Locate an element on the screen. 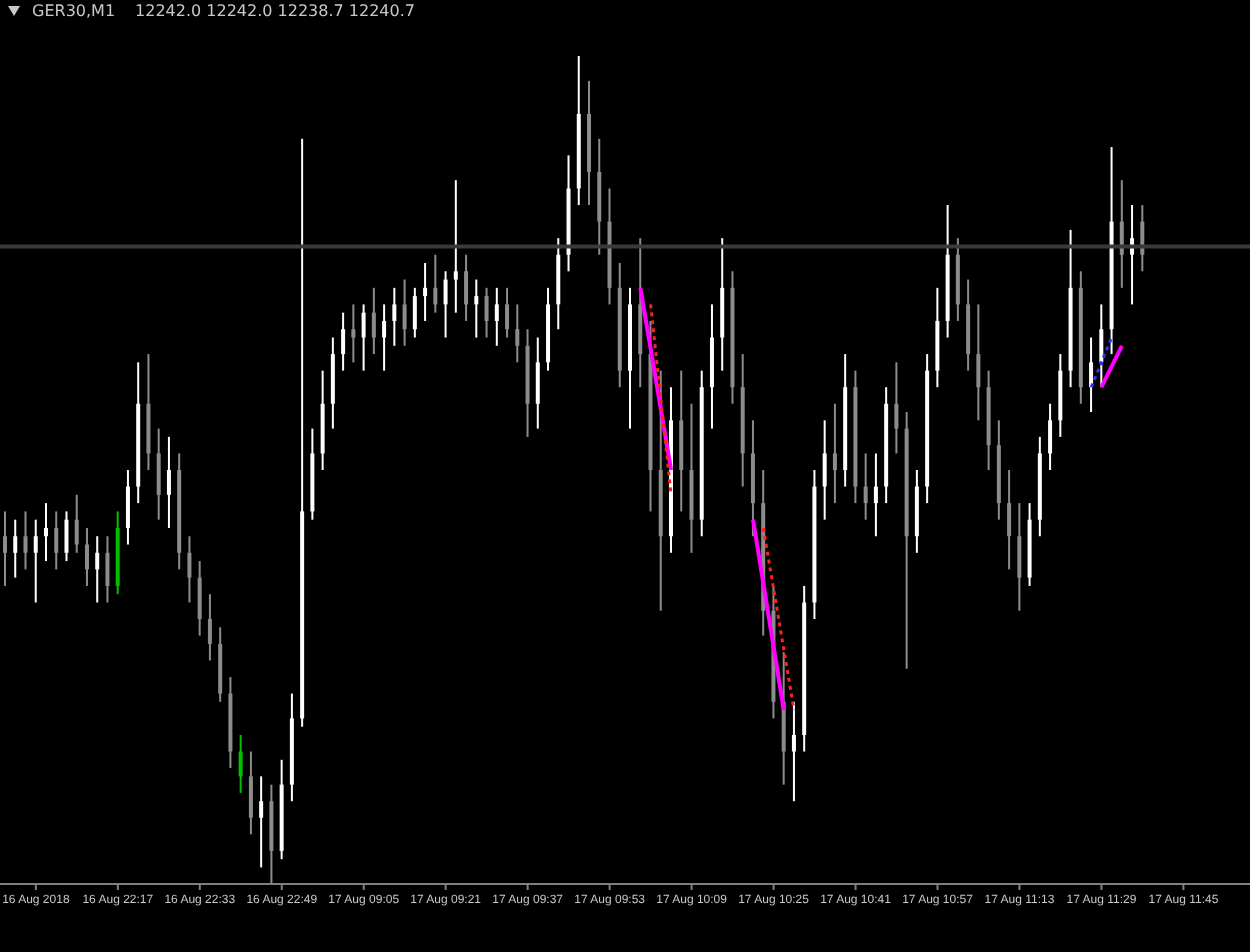  chart-subtitle: 12242.0 12242.0 12238.7 12240.7 is located at coordinates (275, 11).